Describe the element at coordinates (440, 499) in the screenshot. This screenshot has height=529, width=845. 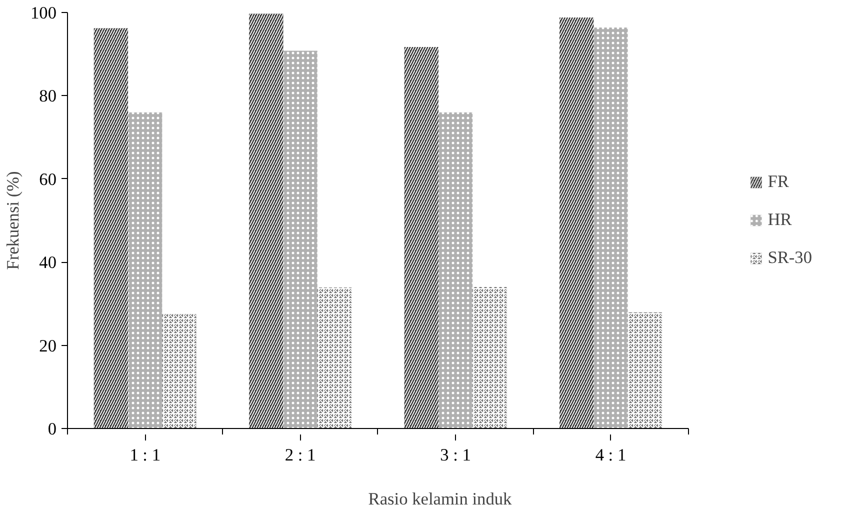
I see `x-axis-title: Rasio kelamin induk` at that location.